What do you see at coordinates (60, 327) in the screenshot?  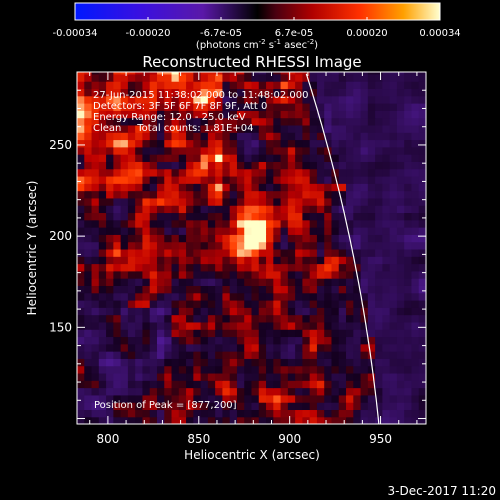 I see `y-tick-label: 150` at bounding box center [60, 327].